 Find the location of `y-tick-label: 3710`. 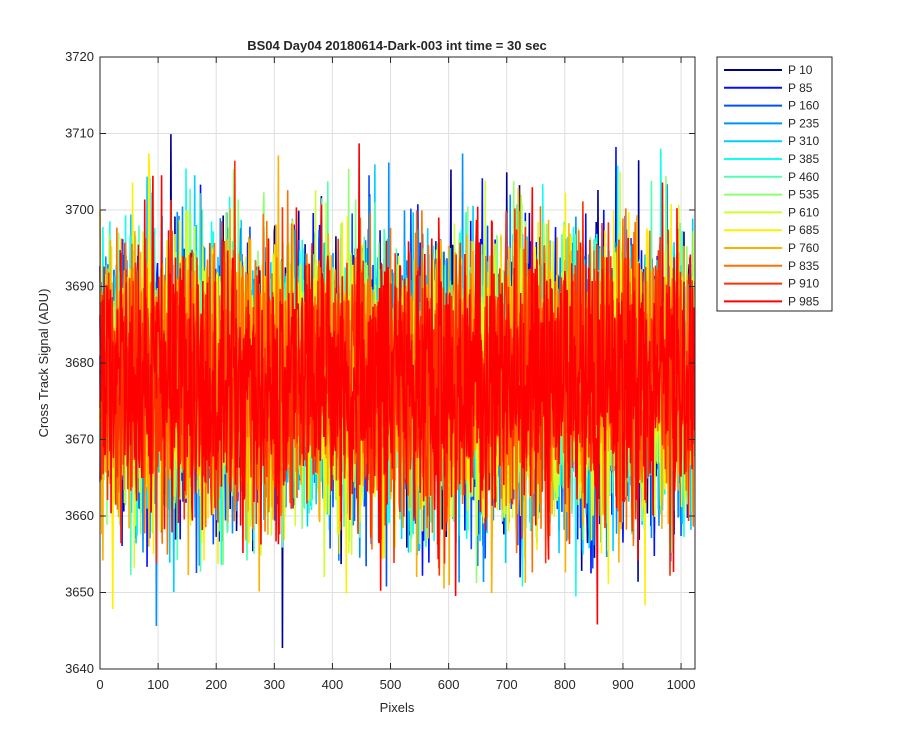

y-tick-label: 3710 is located at coordinates (79, 133).